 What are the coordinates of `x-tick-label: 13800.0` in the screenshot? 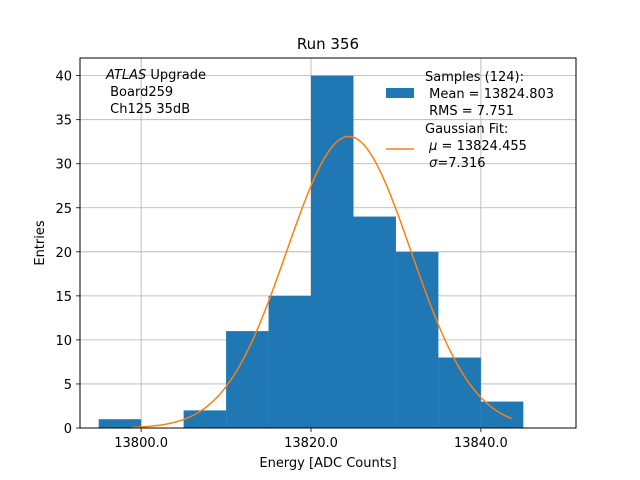 It's located at (141, 443).